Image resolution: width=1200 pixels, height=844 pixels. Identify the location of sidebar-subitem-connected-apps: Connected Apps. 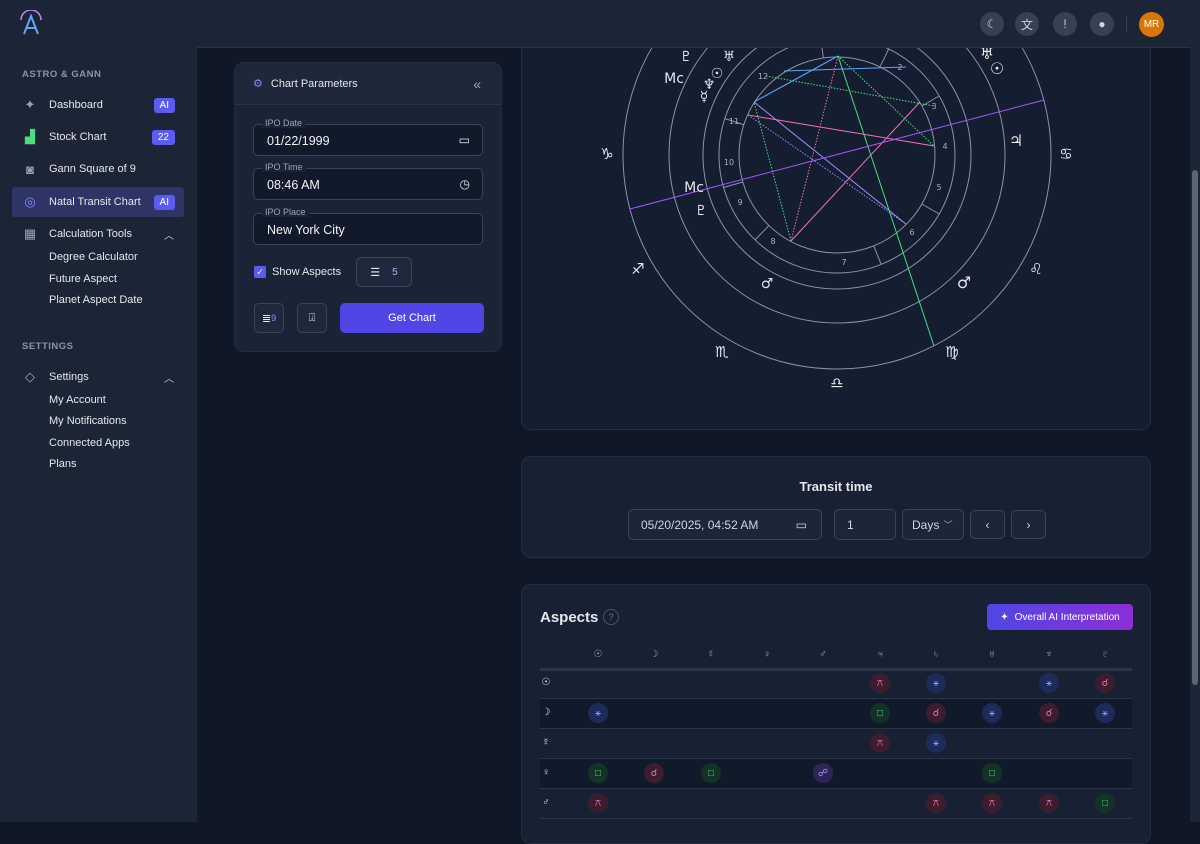
(89, 443).